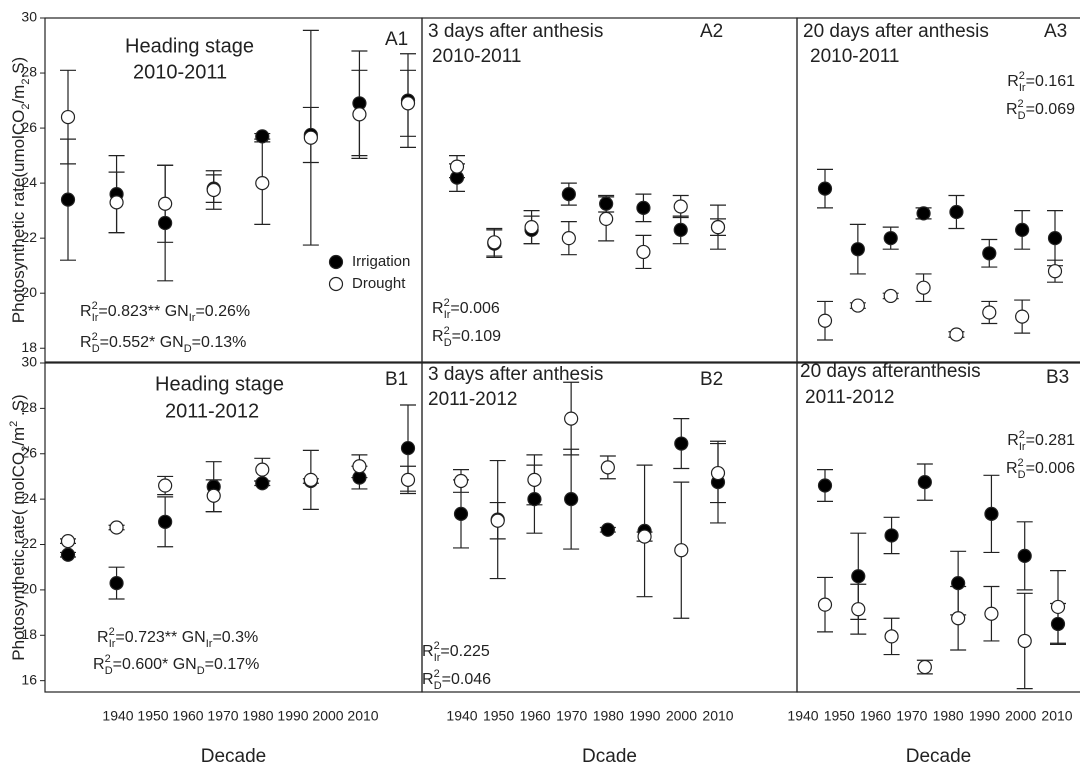  What do you see at coordinates (219, 384) in the screenshot?
I see `panel-title: Heading stage` at bounding box center [219, 384].